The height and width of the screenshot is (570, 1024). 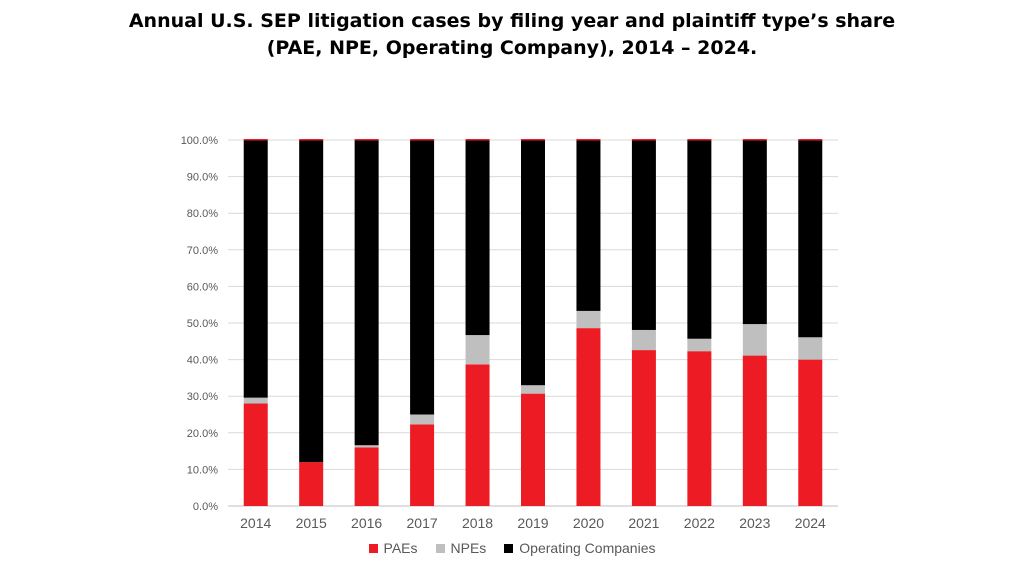 I want to click on y-tick-label: 20.0%, so click(x=202, y=434).